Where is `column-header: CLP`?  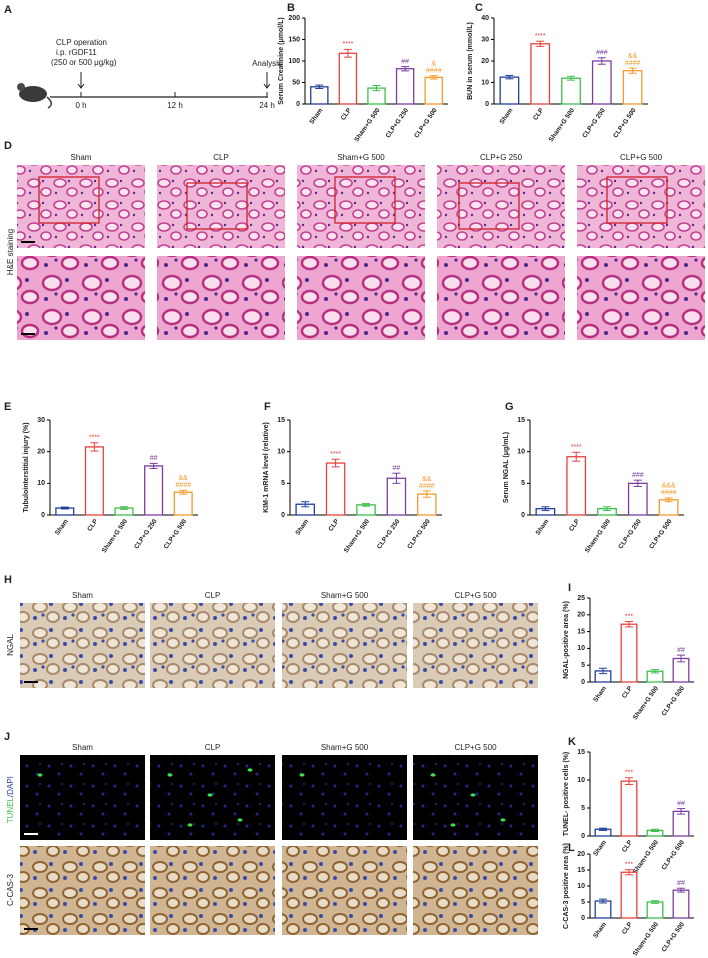 column-header: CLP is located at coordinates (213, 747).